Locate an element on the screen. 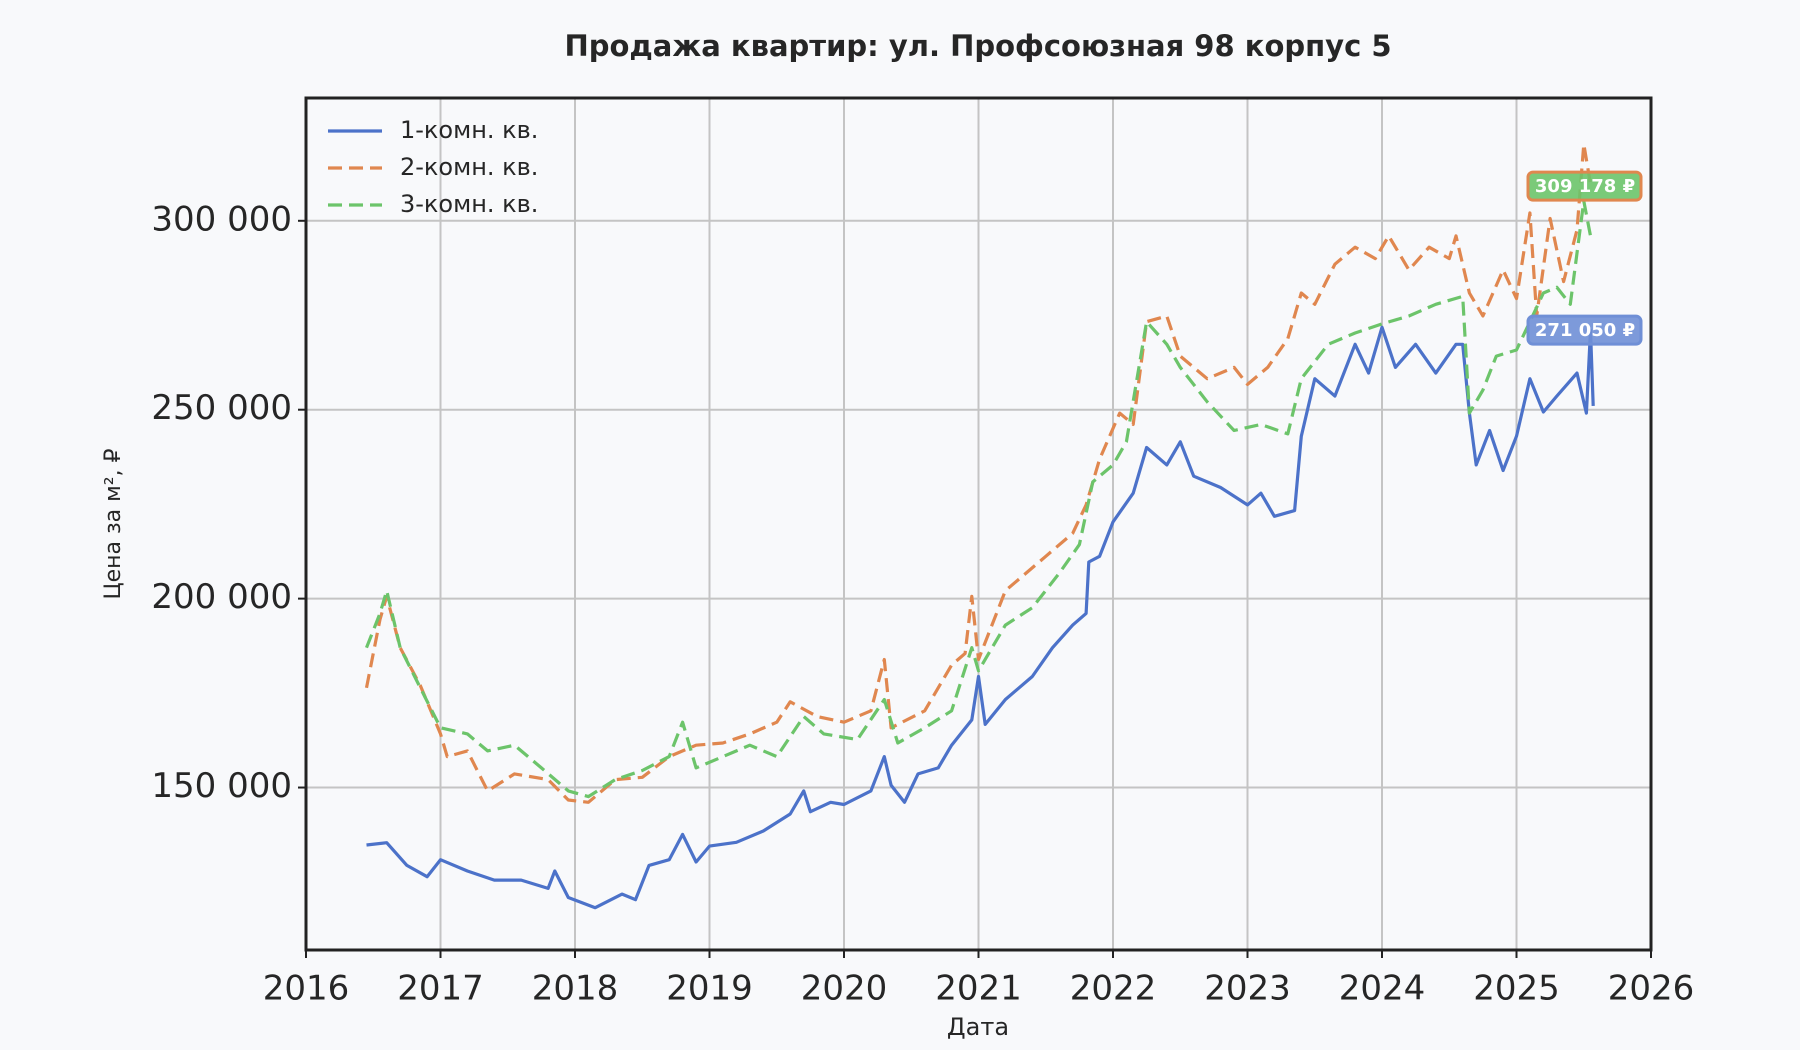 This screenshot has width=1800, height=1050. x-tick-label: 2022 is located at coordinates (1113, 989).